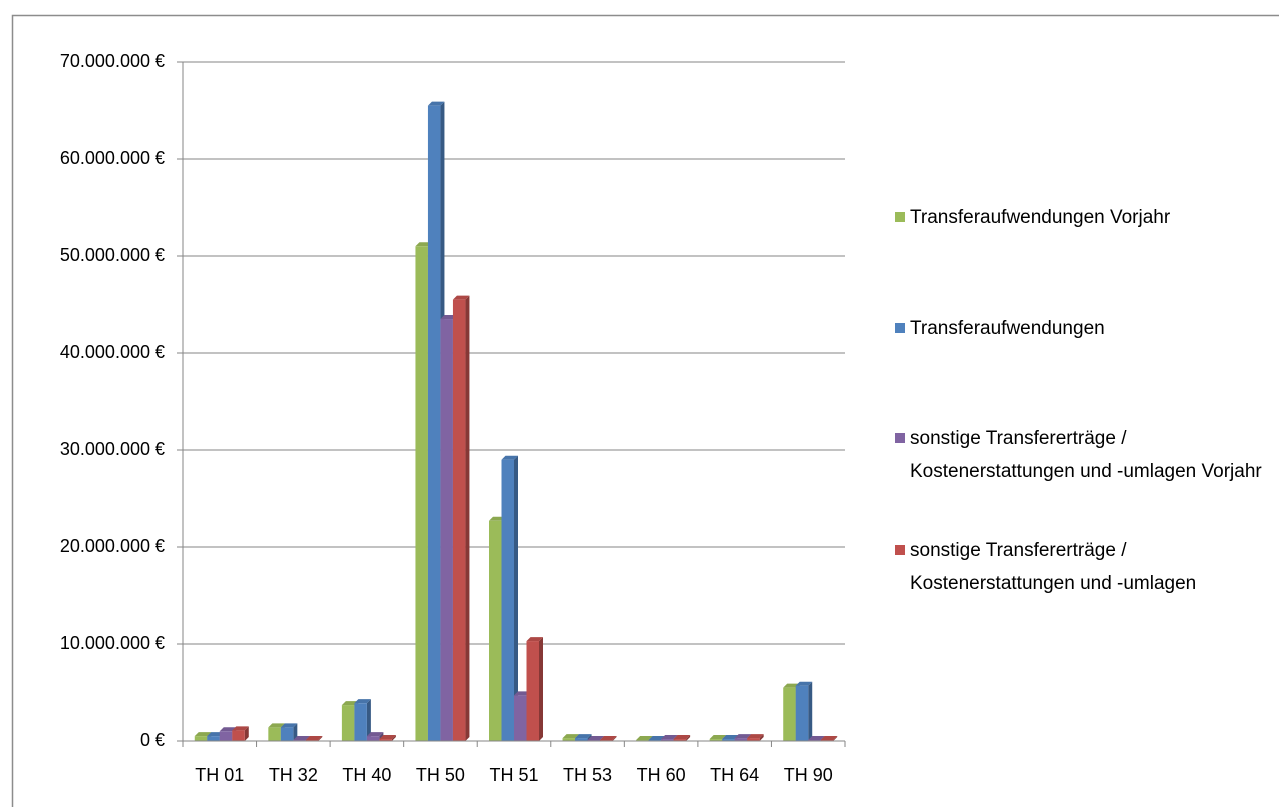 The image size is (1279, 807). I want to click on x-tick-label: TH 01, so click(219, 775).